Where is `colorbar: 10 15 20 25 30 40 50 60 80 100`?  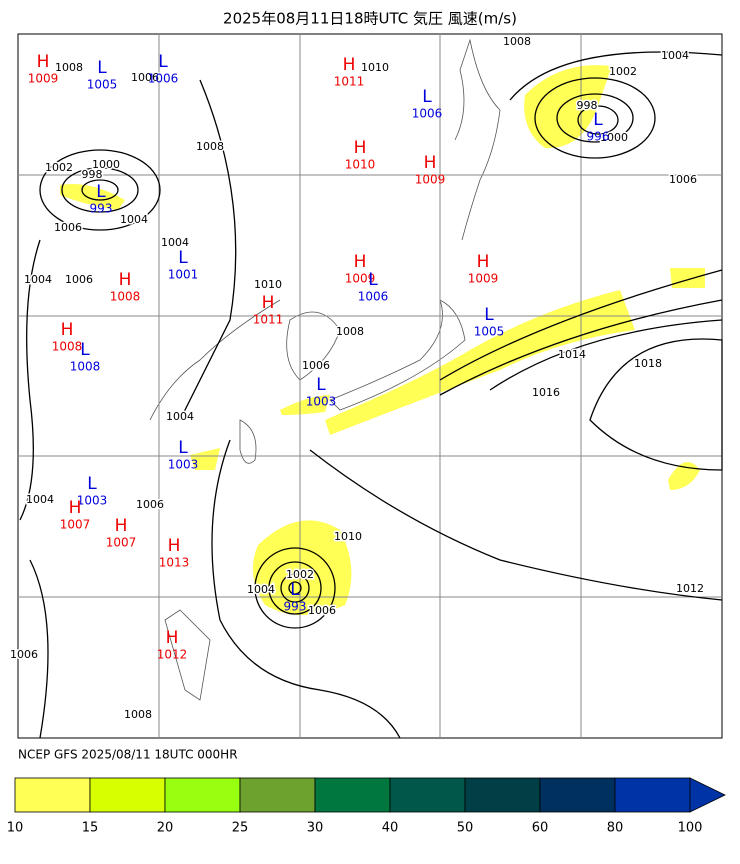 colorbar: 10 15 20 25 30 40 50 60 80 100 is located at coordinates (366, 806).